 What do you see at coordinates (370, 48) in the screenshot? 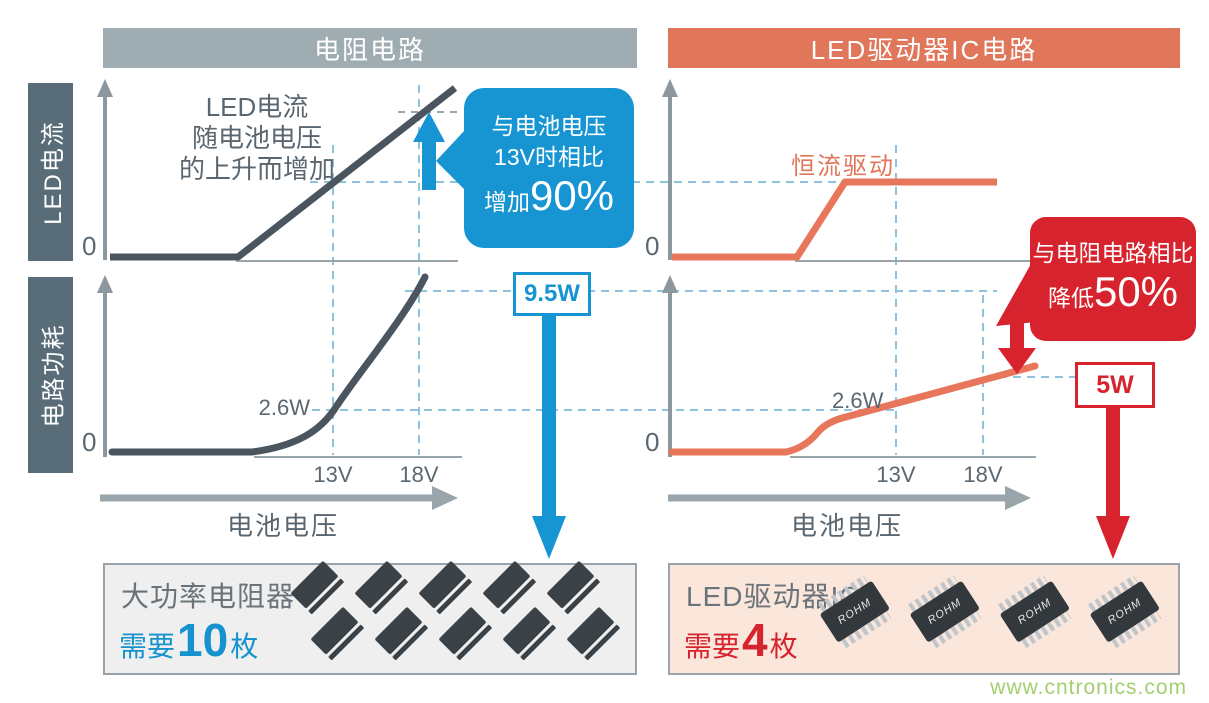
I see `header-resistor-circuit: 电阻电路` at bounding box center [370, 48].